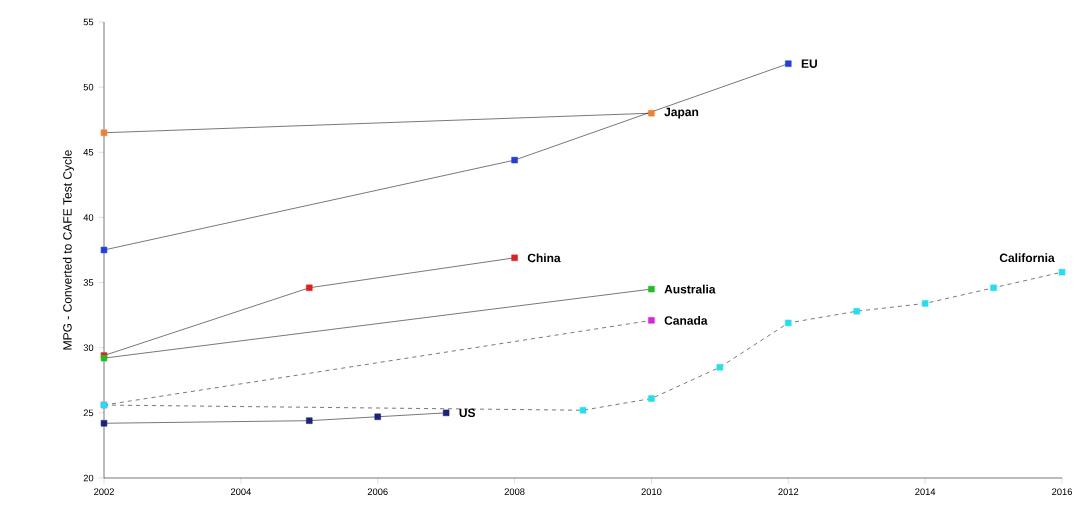  What do you see at coordinates (377, 491) in the screenshot?
I see `x-tick-label: 2006` at bounding box center [377, 491].